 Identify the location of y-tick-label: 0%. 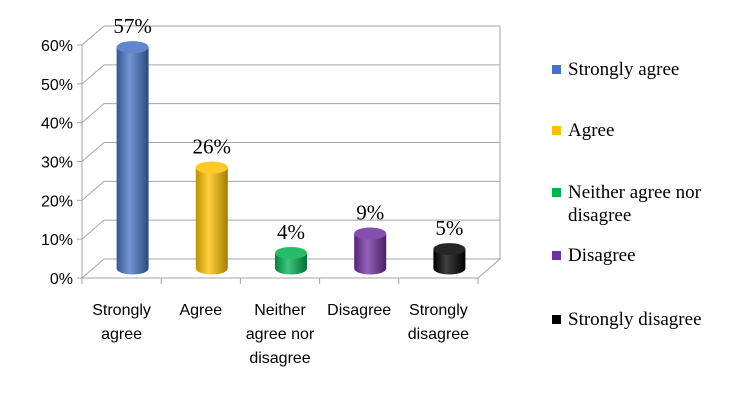
(61, 279).